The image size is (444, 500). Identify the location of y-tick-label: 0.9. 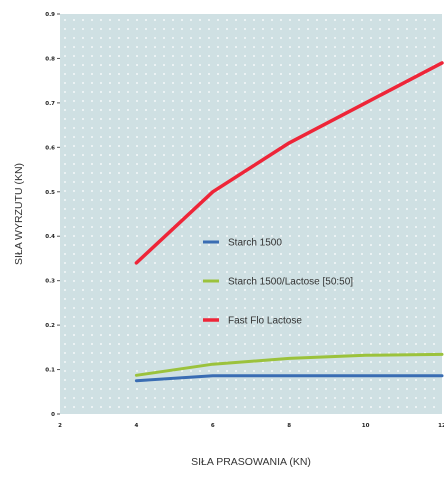
(50, 15).